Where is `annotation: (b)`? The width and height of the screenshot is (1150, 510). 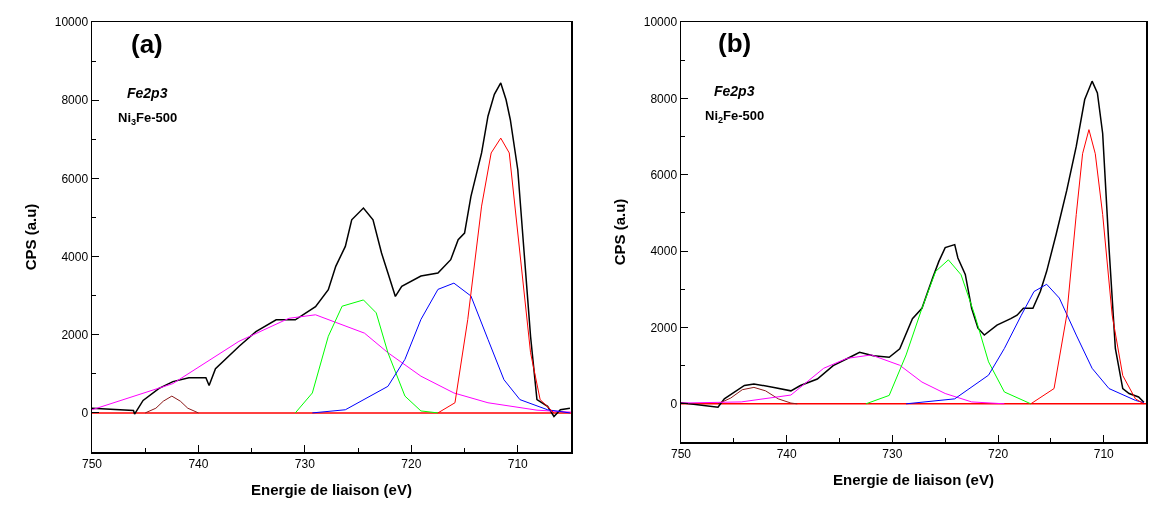
annotation: (b) is located at coordinates (735, 43).